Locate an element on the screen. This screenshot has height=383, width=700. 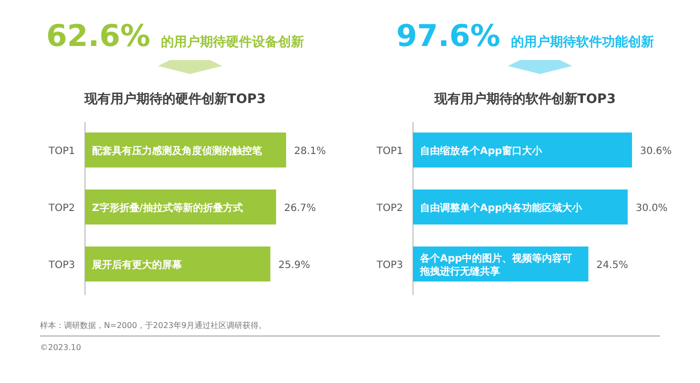
data-label: 25.9% is located at coordinates (294, 265).